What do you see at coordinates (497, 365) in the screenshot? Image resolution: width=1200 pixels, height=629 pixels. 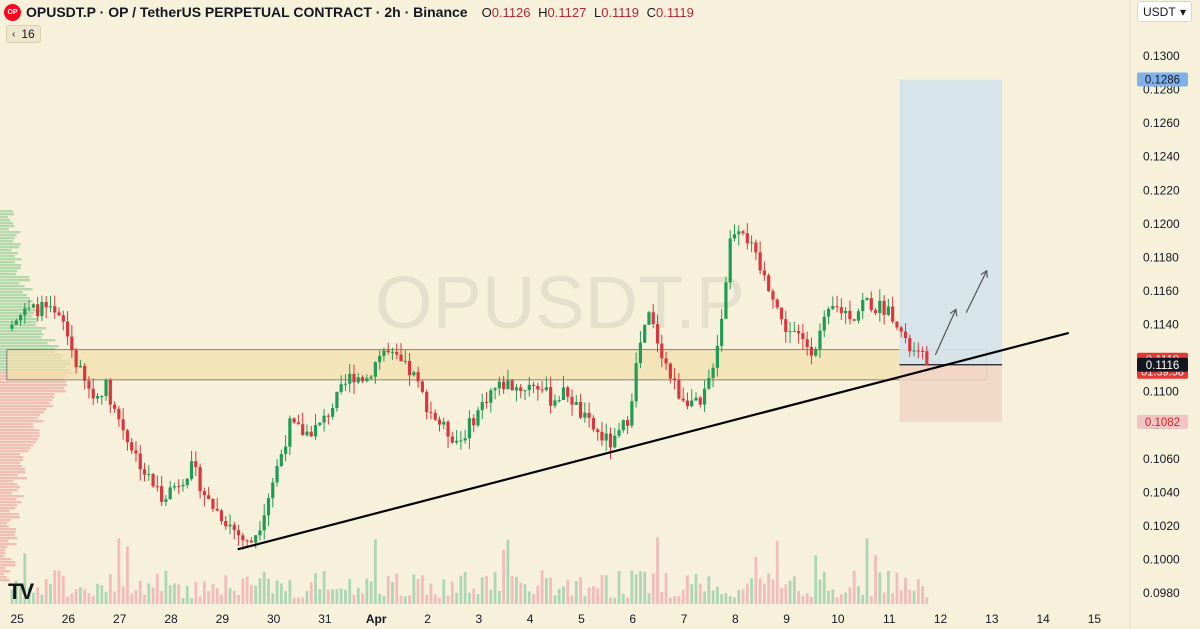 I see `support-zone` at bounding box center [497, 365].